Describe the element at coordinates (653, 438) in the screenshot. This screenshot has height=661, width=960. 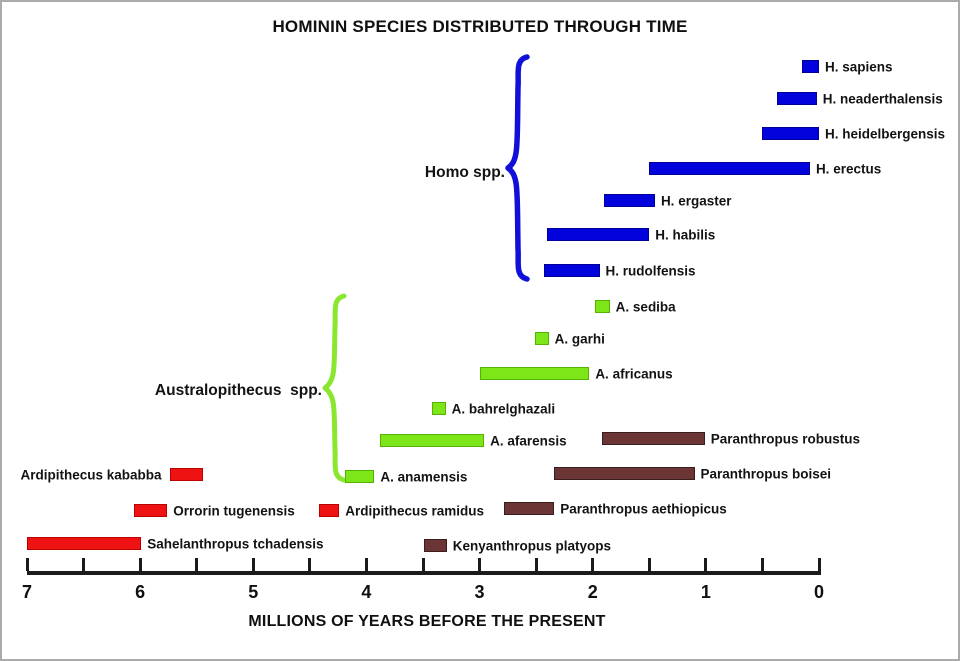
I see `species-bar-paranthropus-robustus` at that location.